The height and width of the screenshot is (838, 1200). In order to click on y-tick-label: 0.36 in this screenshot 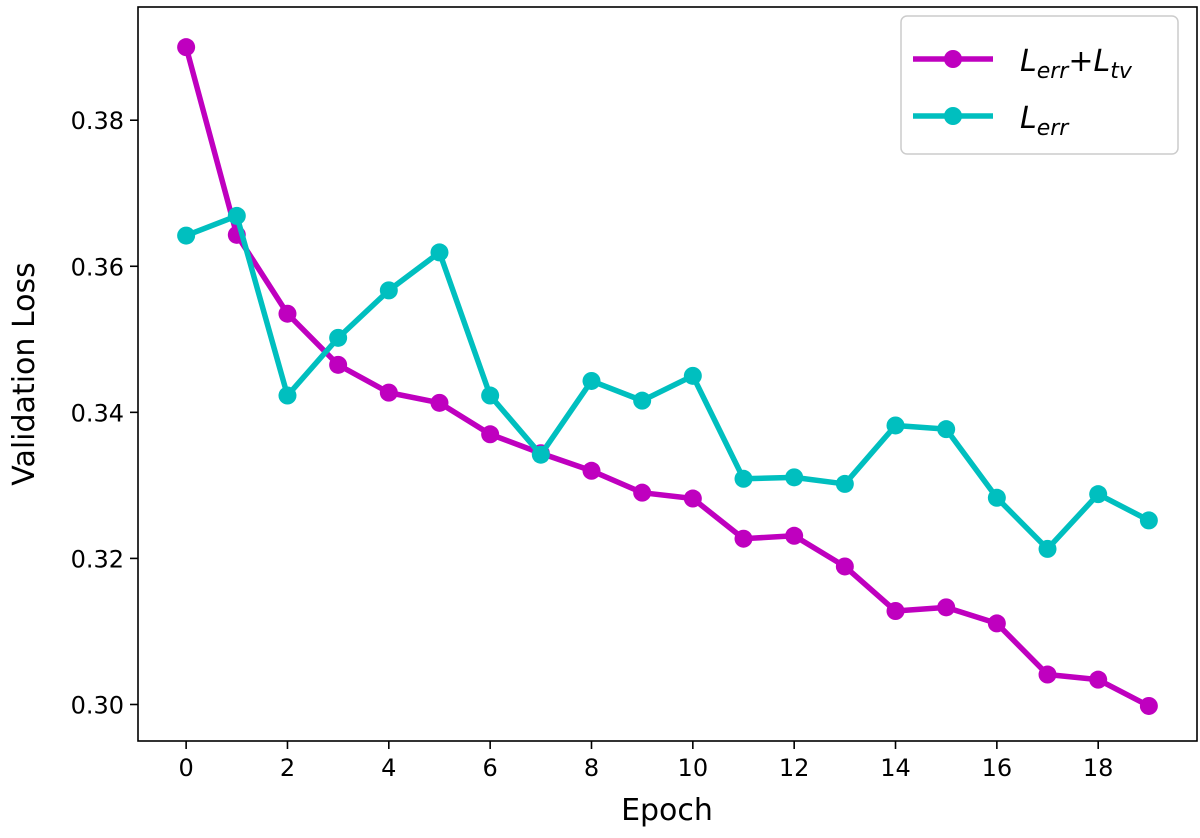, I will do `click(97, 267)`.